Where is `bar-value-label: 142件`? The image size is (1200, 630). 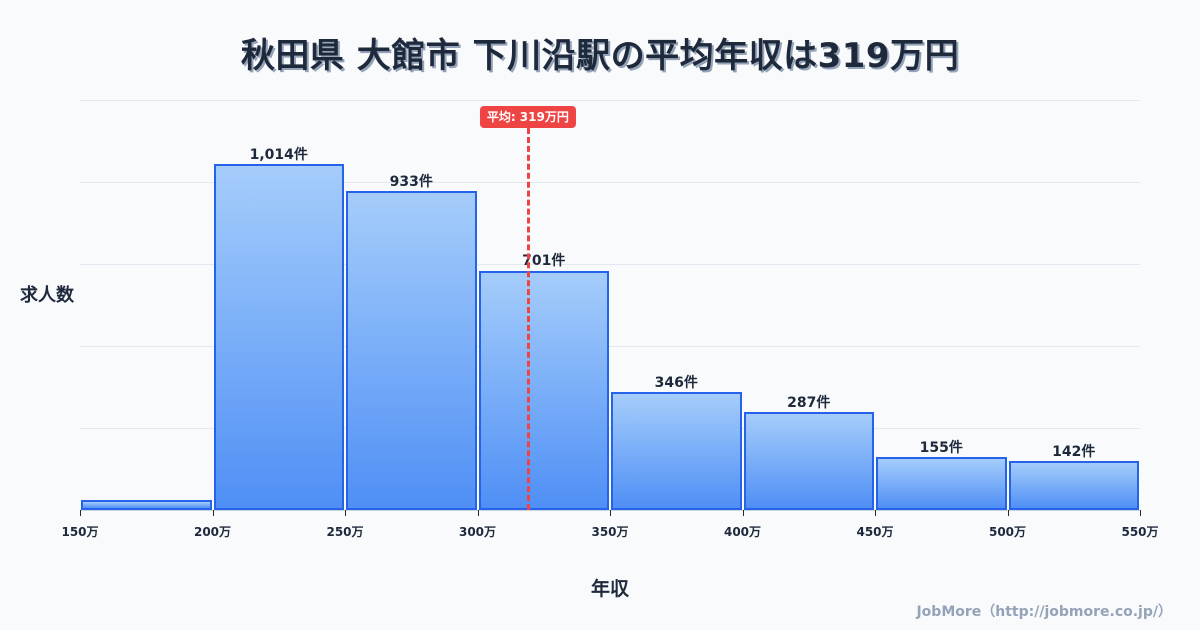 bar-value-label: 142件 is located at coordinates (1074, 452).